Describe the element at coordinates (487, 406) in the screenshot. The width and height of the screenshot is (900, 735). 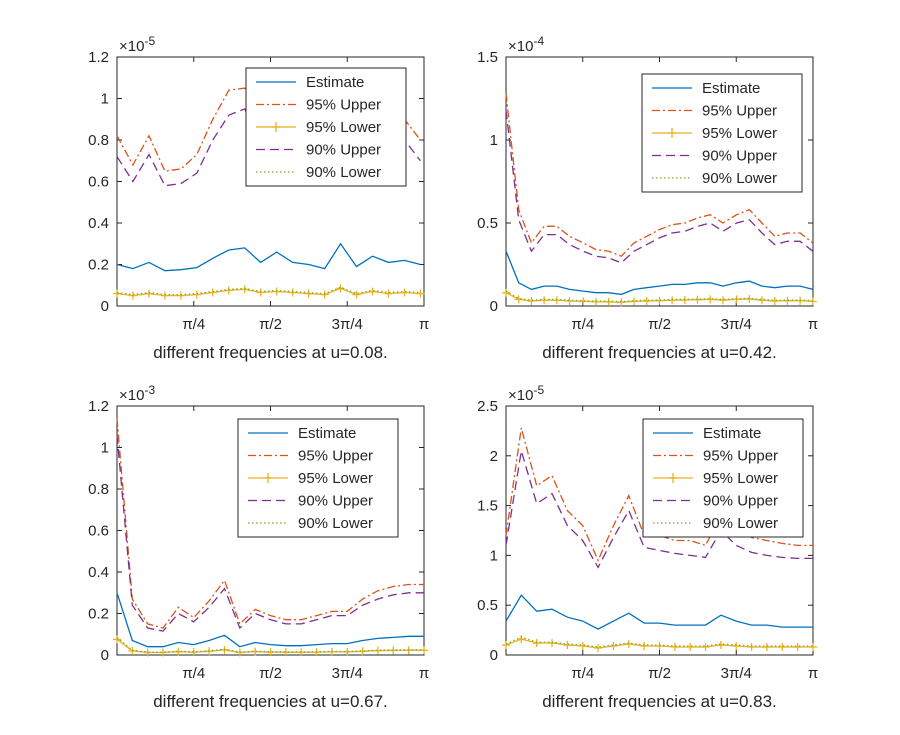
I see `y-tick-label: 2.5` at that location.